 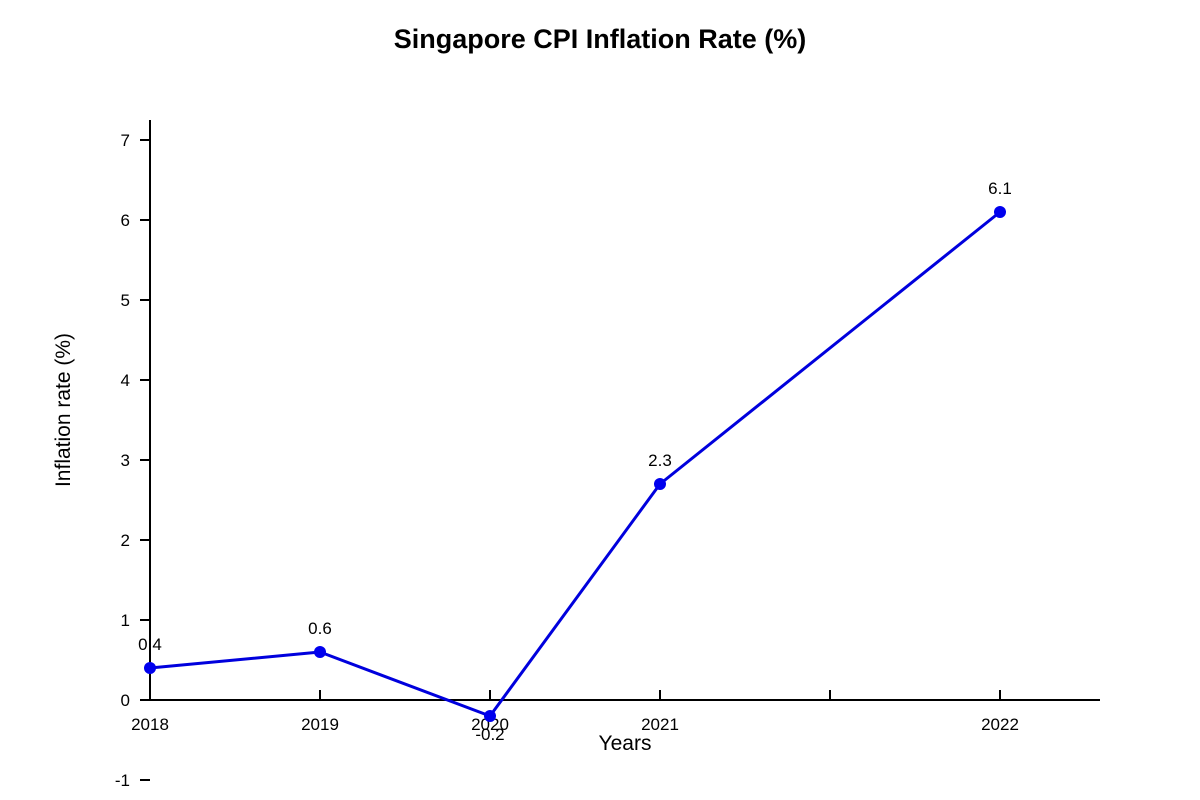 I want to click on data-label: 2.3, so click(x=660, y=460).